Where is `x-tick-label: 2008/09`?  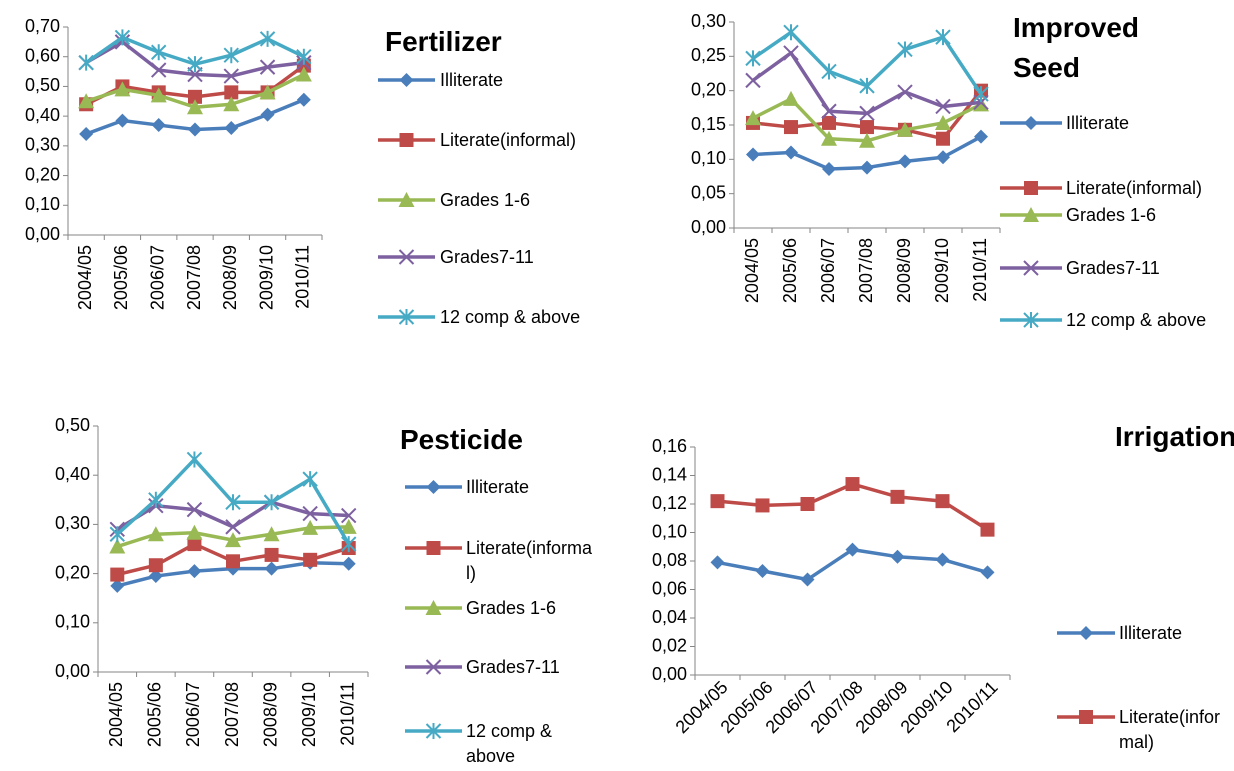 x-tick-label: 2008/09 is located at coordinates (270, 714).